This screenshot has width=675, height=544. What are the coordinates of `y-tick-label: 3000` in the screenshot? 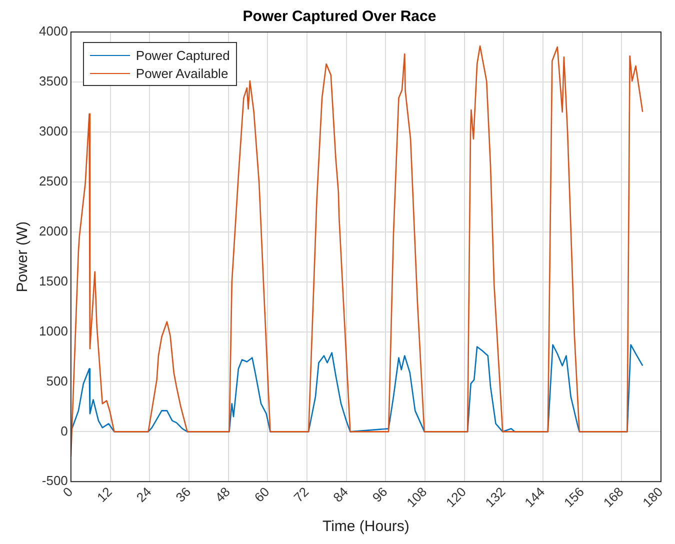 It's located at (53, 130).